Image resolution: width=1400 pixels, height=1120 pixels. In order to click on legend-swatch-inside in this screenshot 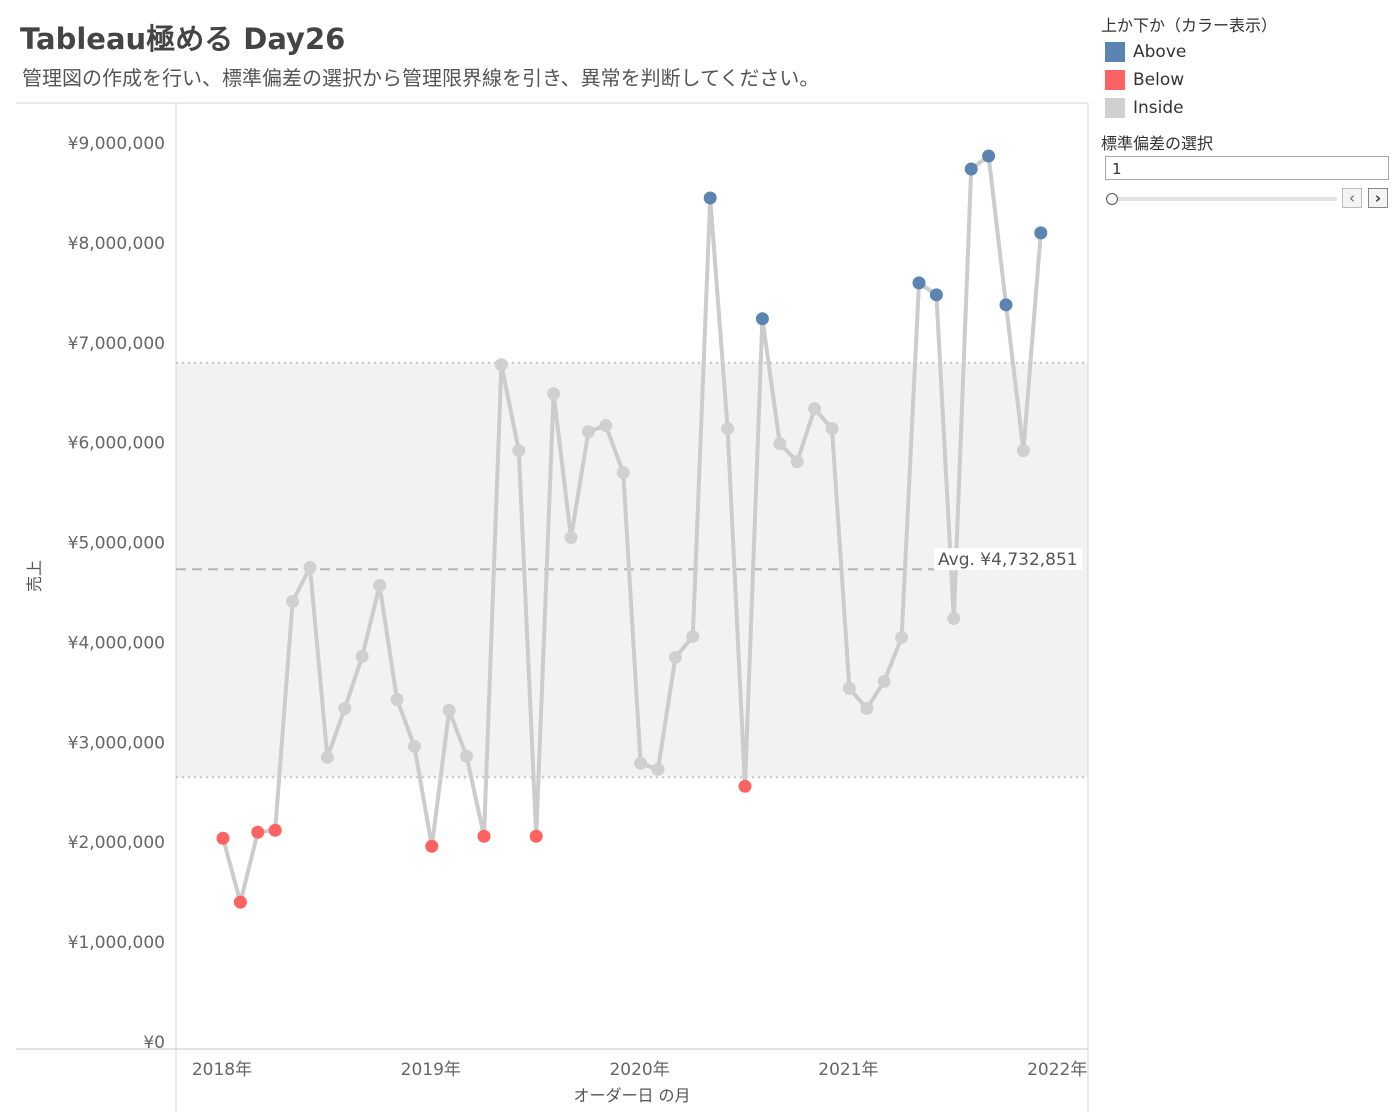, I will do `click(1115, 108)`.